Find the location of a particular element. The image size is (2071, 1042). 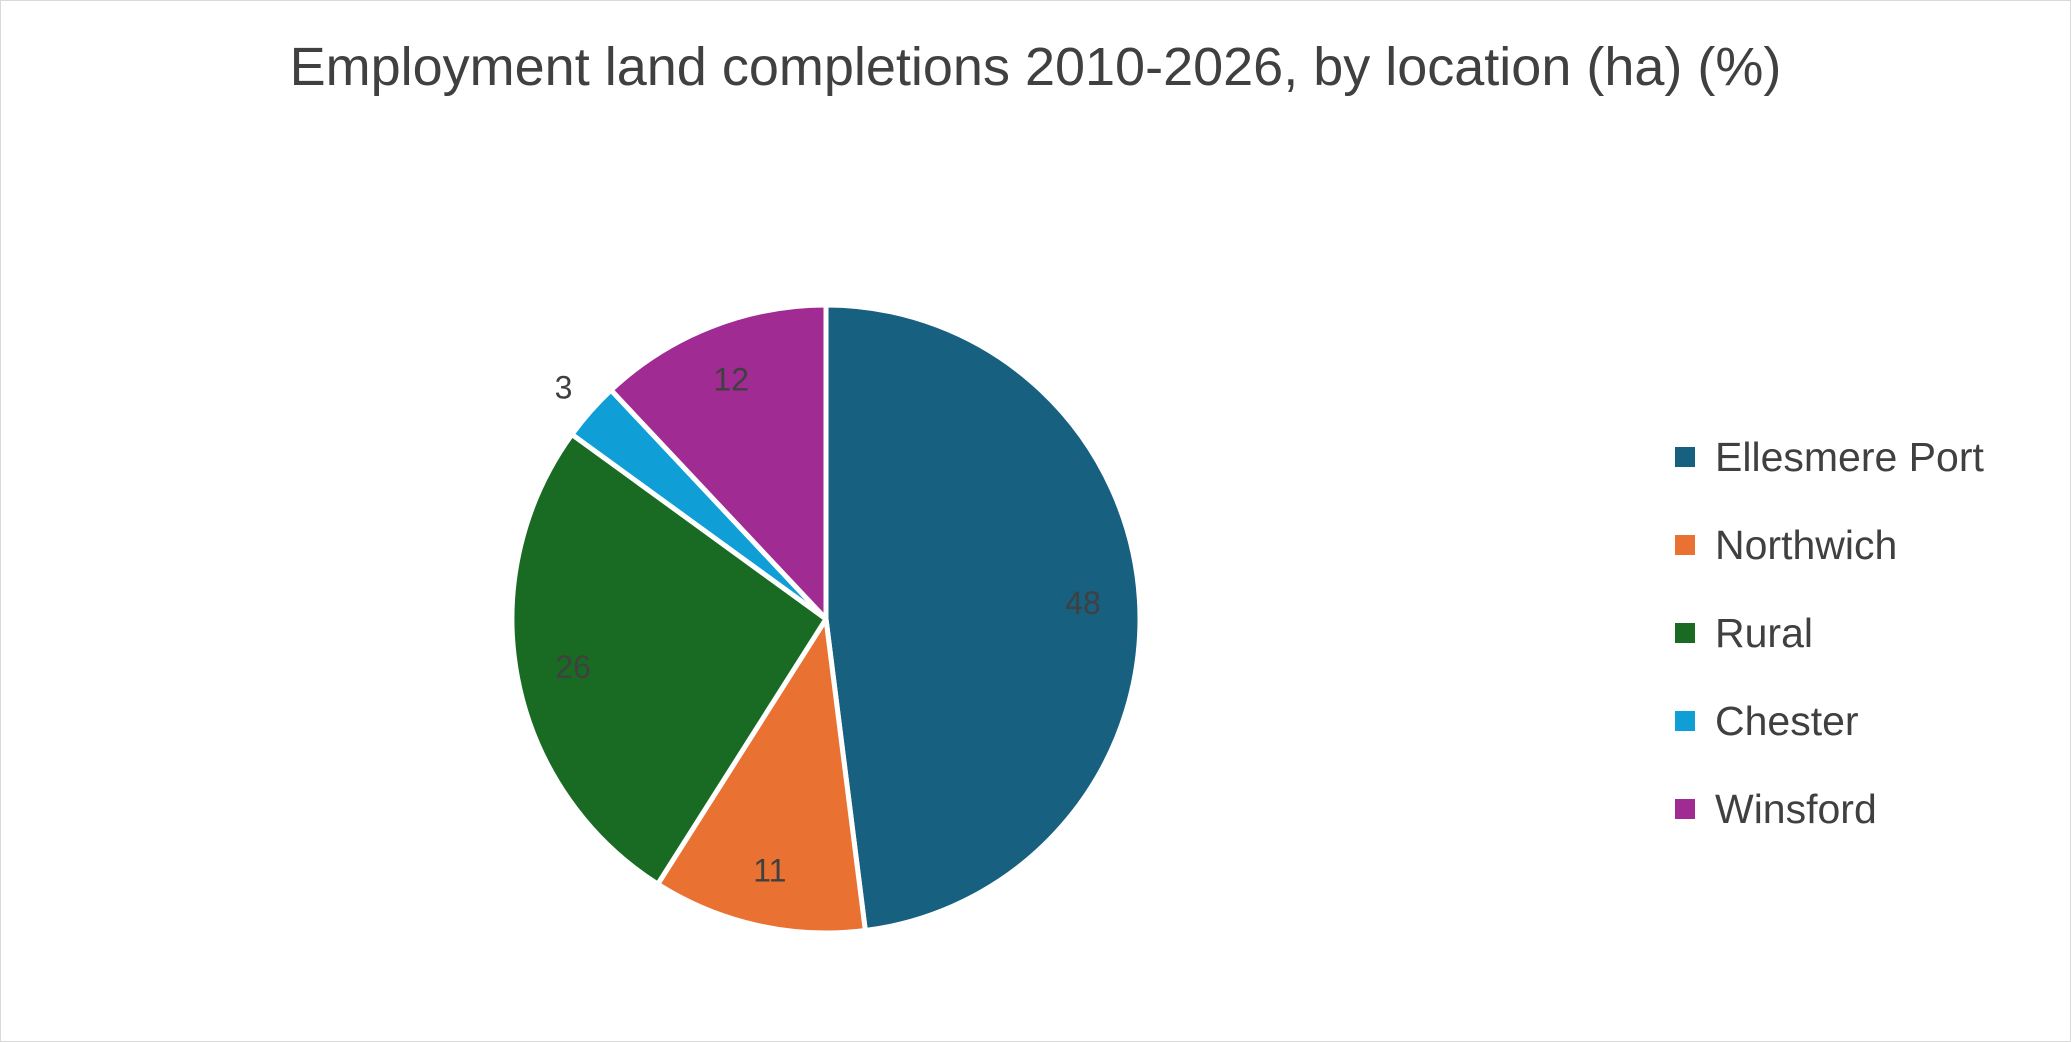

legend-item-northwich: Northwich is located at coordinates (1829, 545).